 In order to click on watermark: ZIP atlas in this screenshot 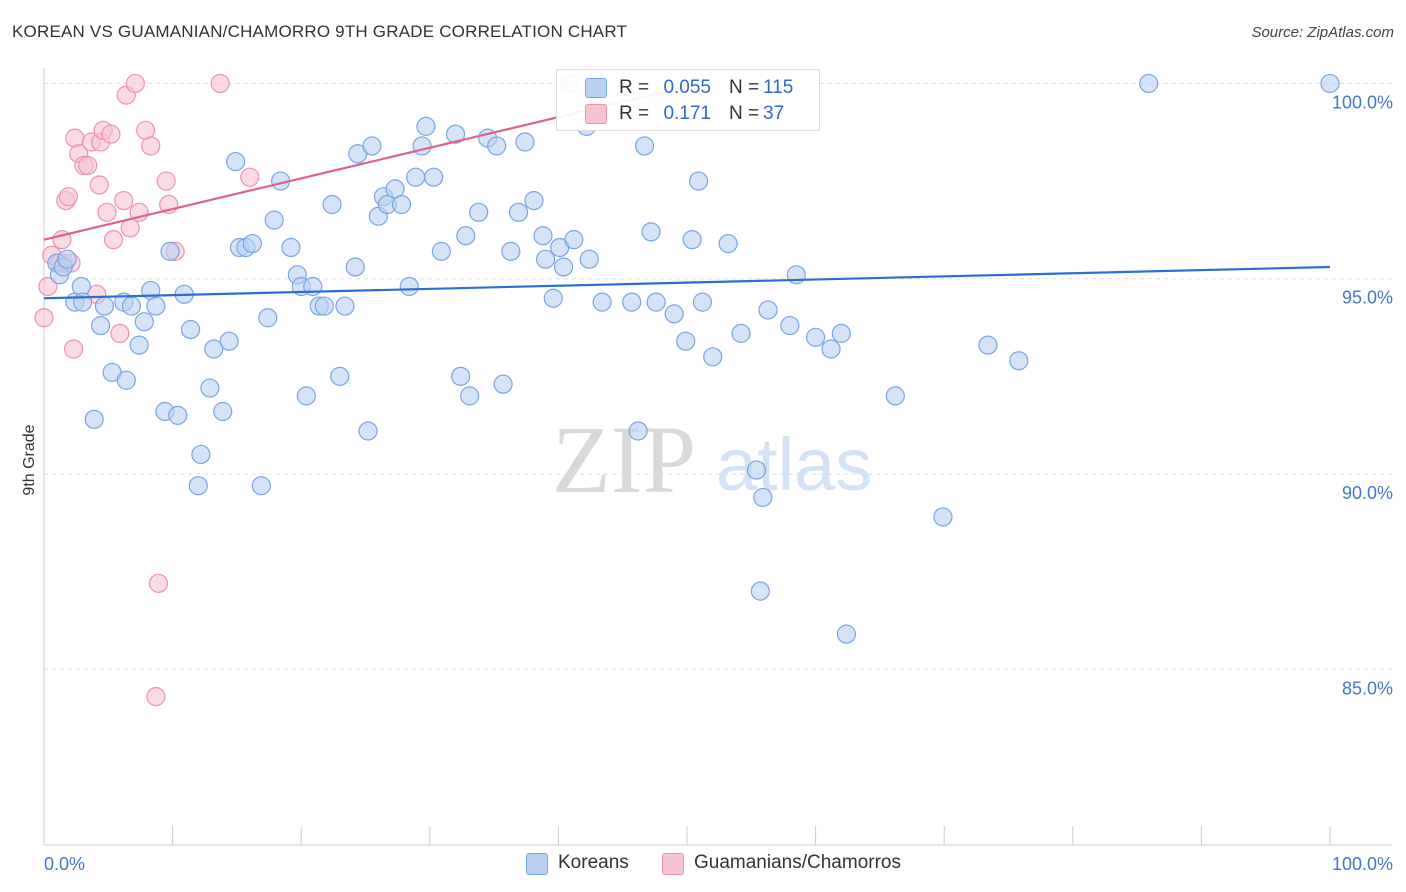, I will do `click(712, 459)`.